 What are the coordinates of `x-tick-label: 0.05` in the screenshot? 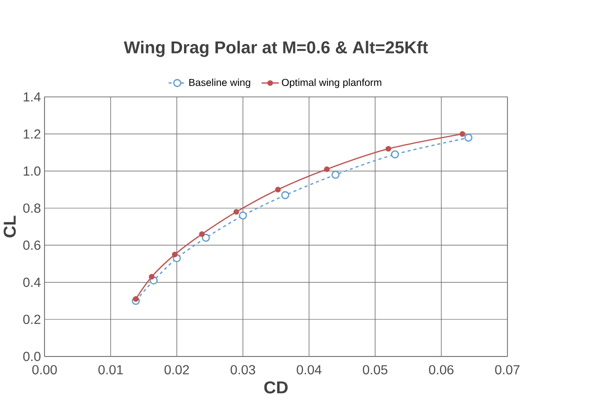 It's located at (375, 370).